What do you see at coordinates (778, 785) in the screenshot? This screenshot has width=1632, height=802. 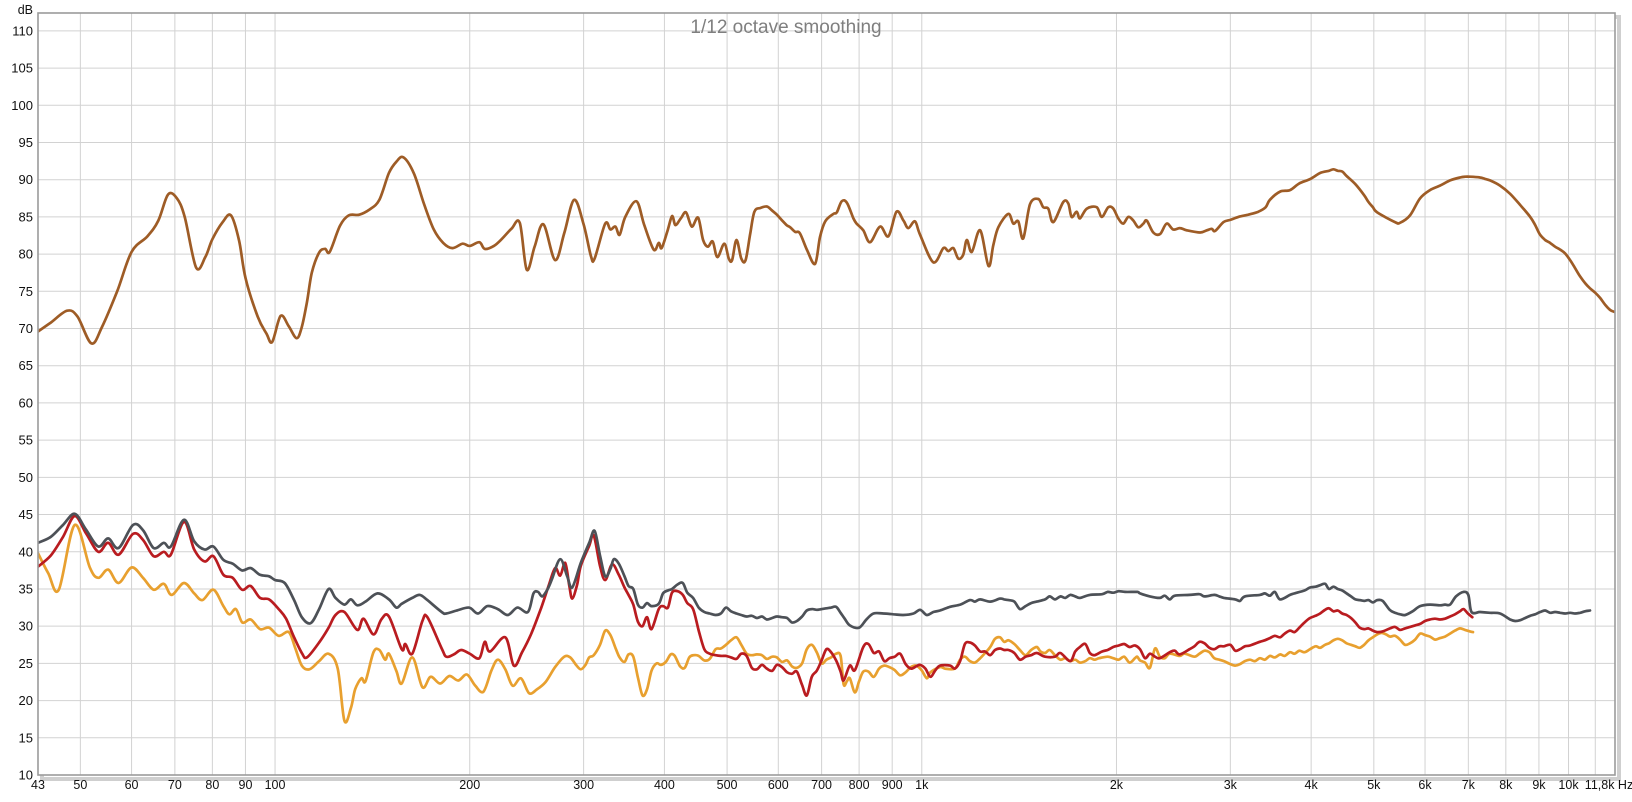 I see `x-tick-label-600hz: 600` at bounding box center [778, 785].